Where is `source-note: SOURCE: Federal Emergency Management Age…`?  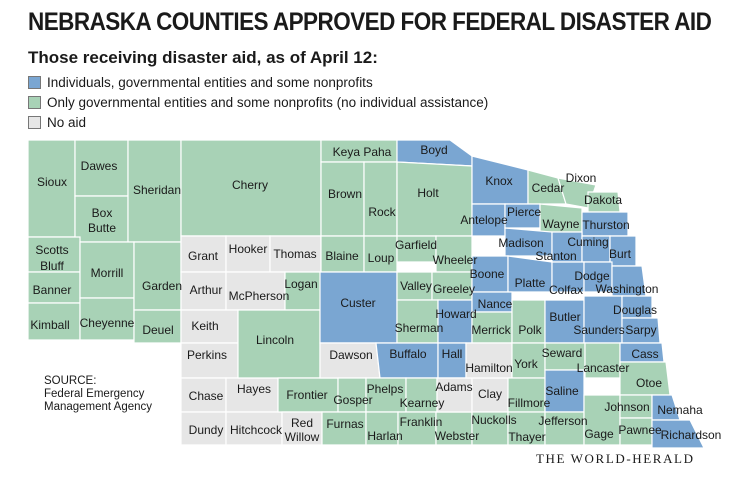
source-note: SOURCE: Federal Emergency Management Age… is located at coordinates (98, 394).